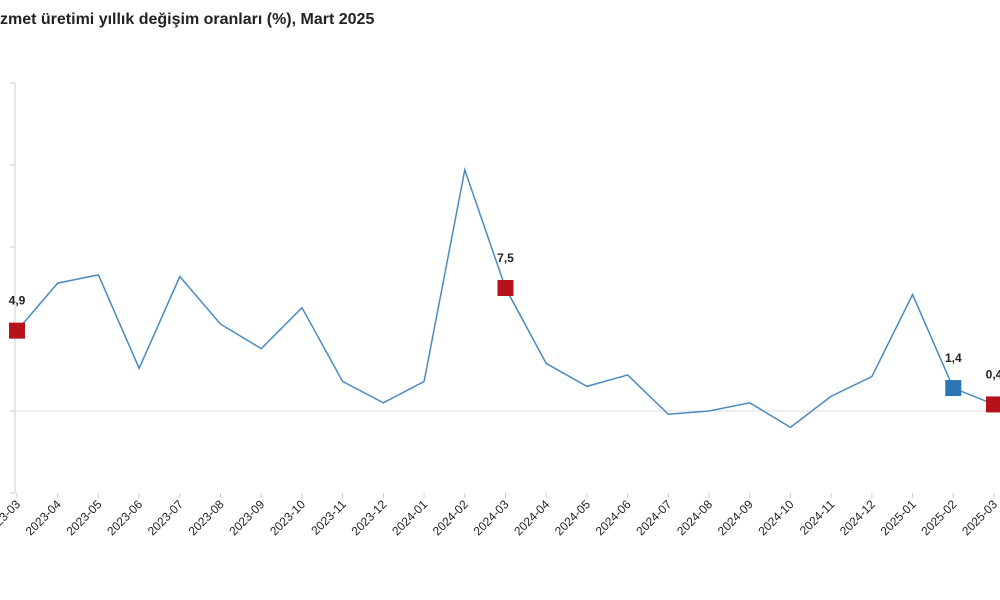  I want to click on x-tick-label: 2023-07, so click(165, 517).